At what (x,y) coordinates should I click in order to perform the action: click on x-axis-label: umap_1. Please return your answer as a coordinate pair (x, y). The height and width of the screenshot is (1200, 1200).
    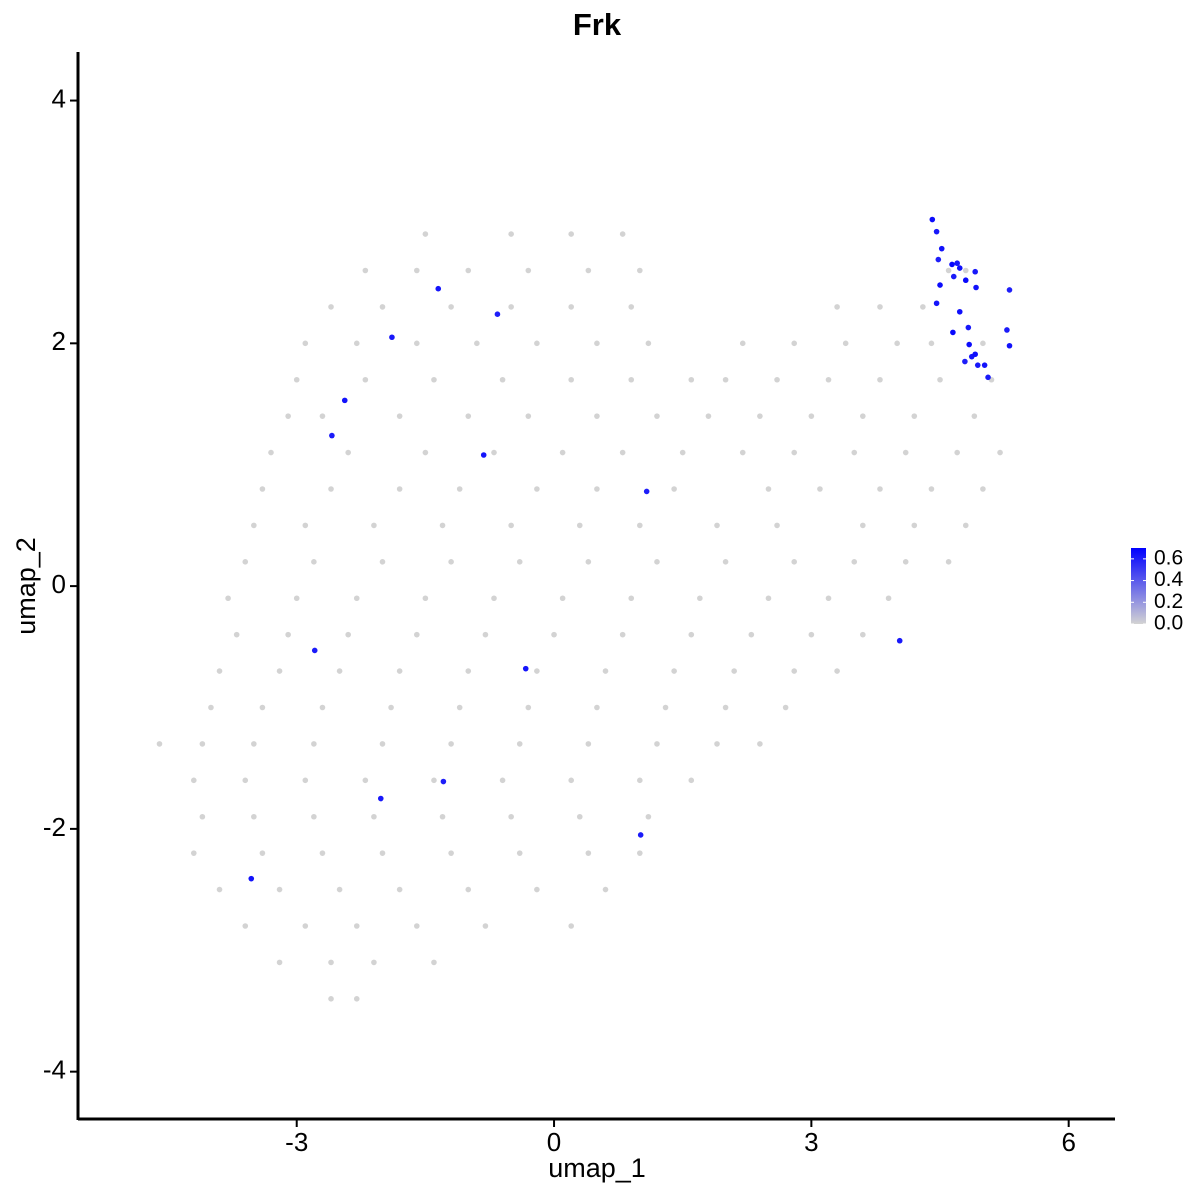
    Looking at the image, I should click on (597, 1168).